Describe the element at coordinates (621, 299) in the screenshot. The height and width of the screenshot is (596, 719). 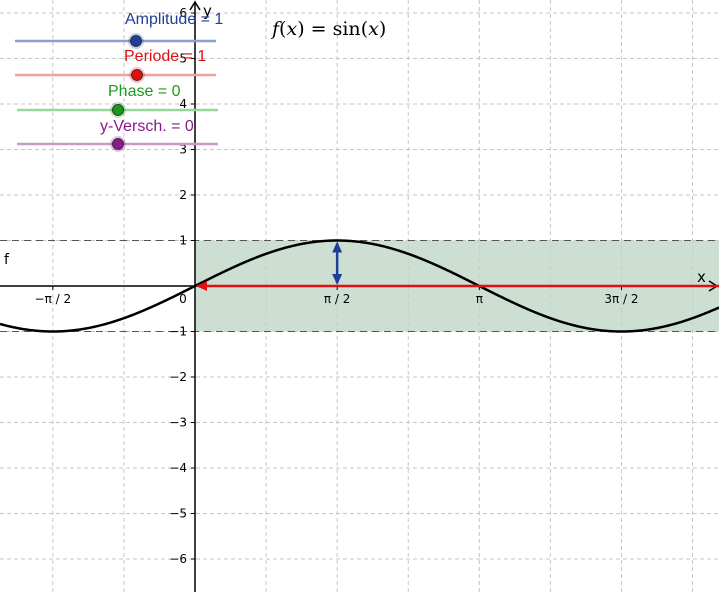
I see `x-tick-label: 3π / 2` at that location.